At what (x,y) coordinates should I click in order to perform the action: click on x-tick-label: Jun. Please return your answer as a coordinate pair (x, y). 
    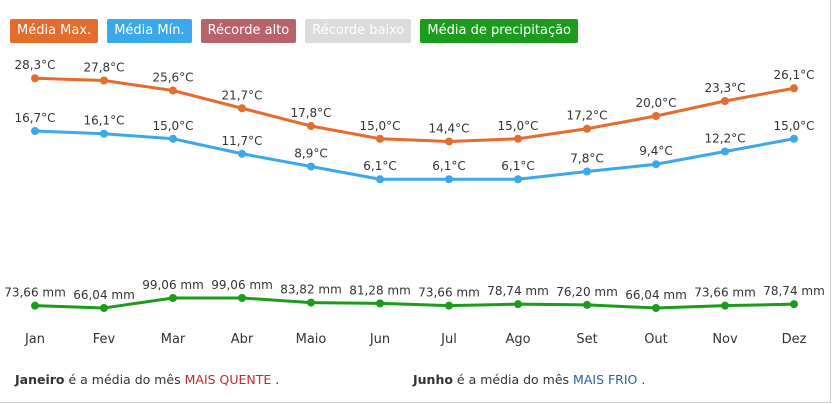
    Looking at the image, I should click on (379, 339).